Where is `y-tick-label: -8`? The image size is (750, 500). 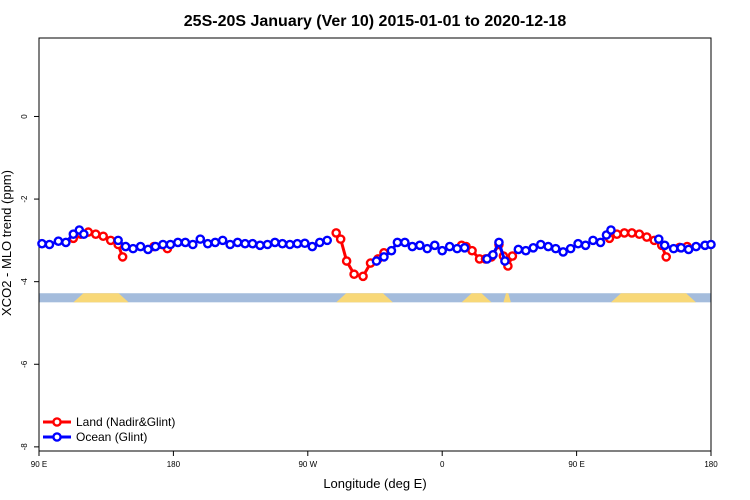
y-tick-label: -8 is located at coordinates (24, 447).